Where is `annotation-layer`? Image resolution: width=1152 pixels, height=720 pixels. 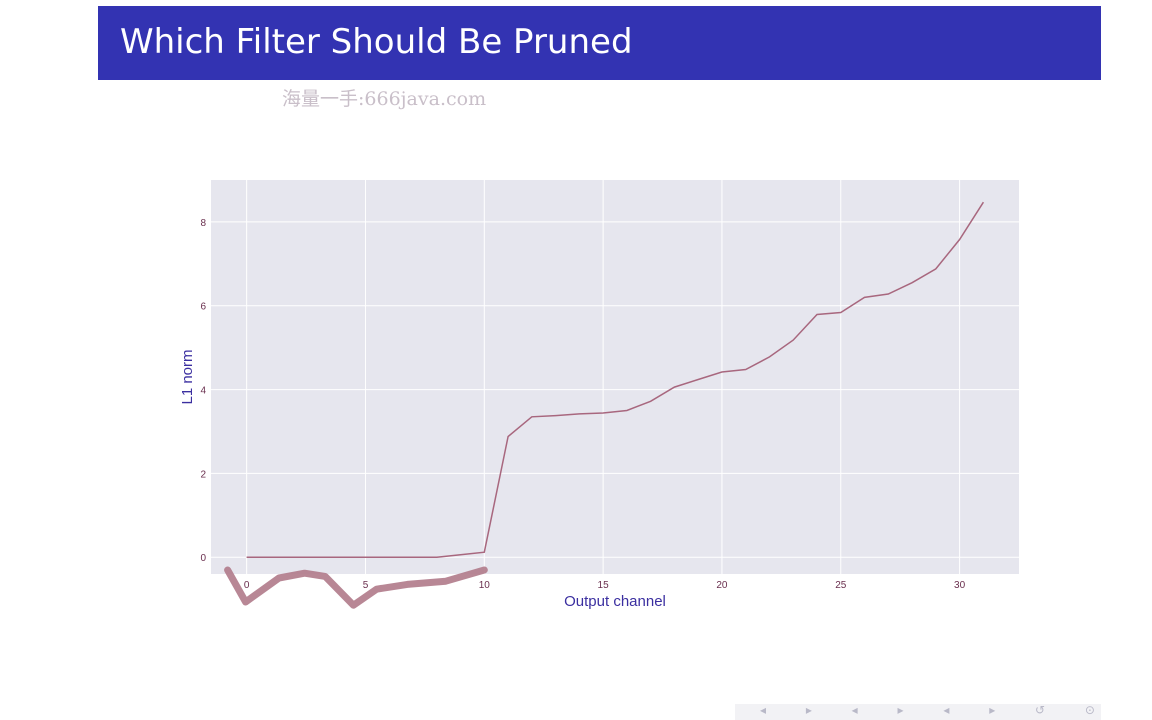 annotation-layer is located at coordinates (356, 587).